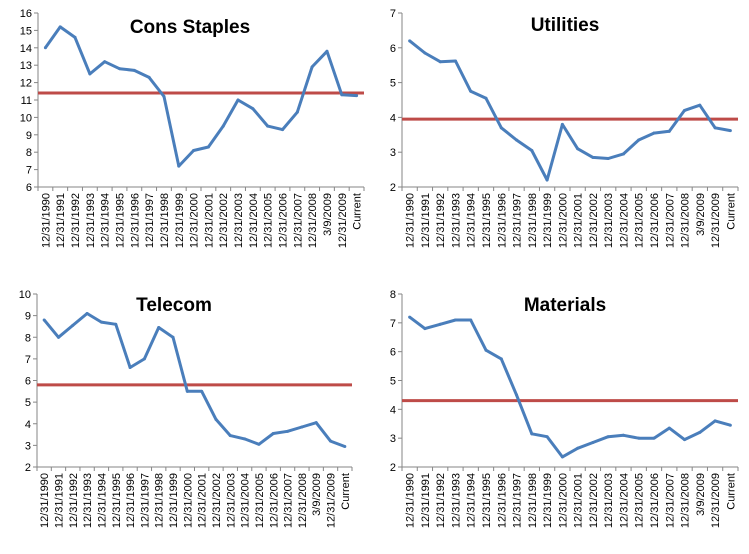  I want to click on x-tick-label: 12/31/2000, so click(188, 500).